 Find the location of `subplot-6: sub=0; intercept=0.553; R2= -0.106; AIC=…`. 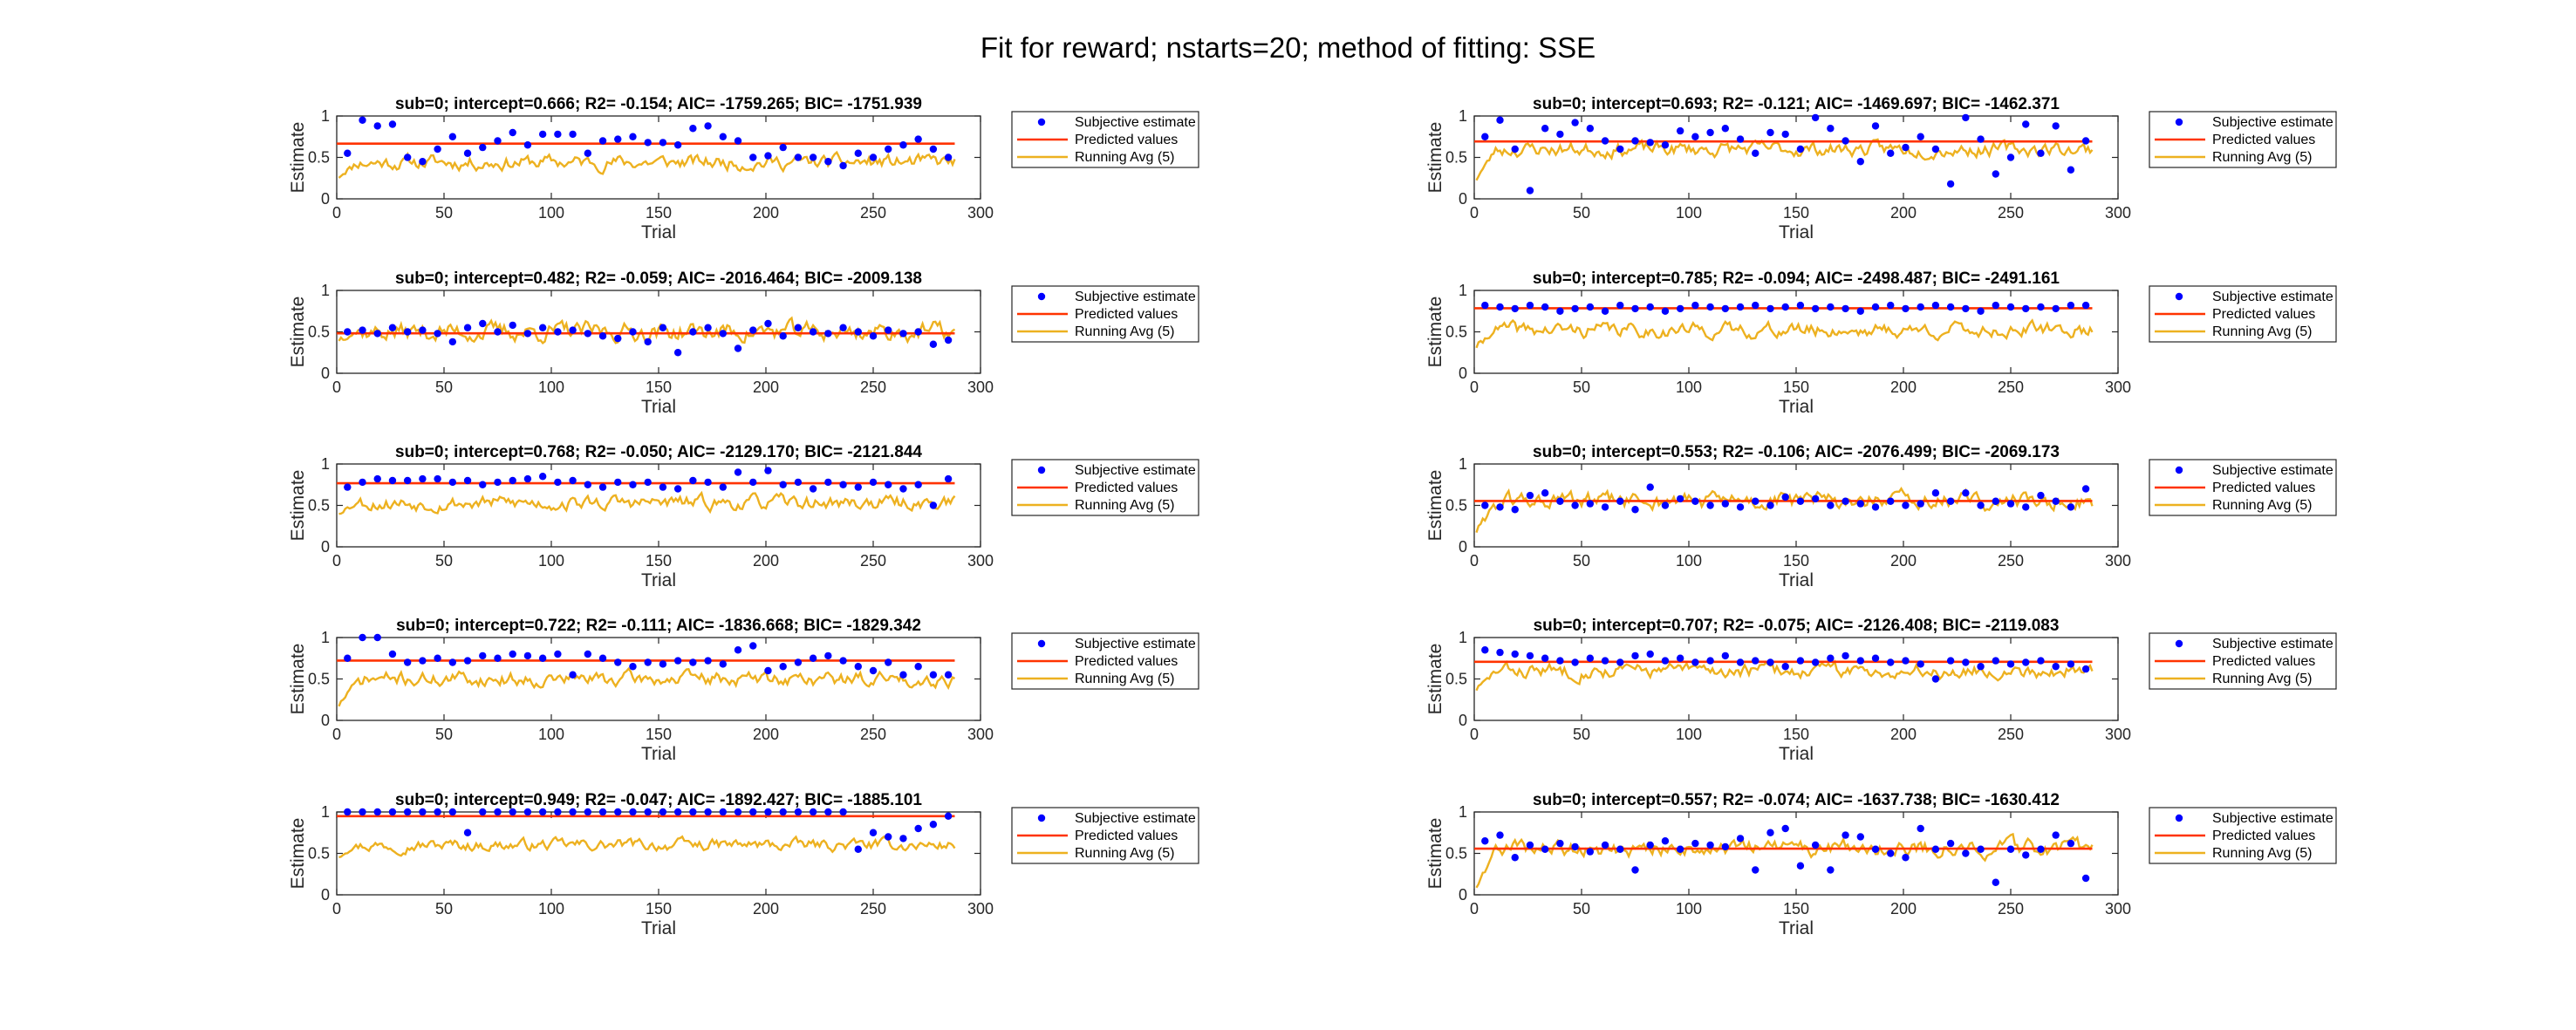

subplot-6: sub=0; intercept=0.553; R2= -0.106; AIC=… is located at coordinates (1881, 516).